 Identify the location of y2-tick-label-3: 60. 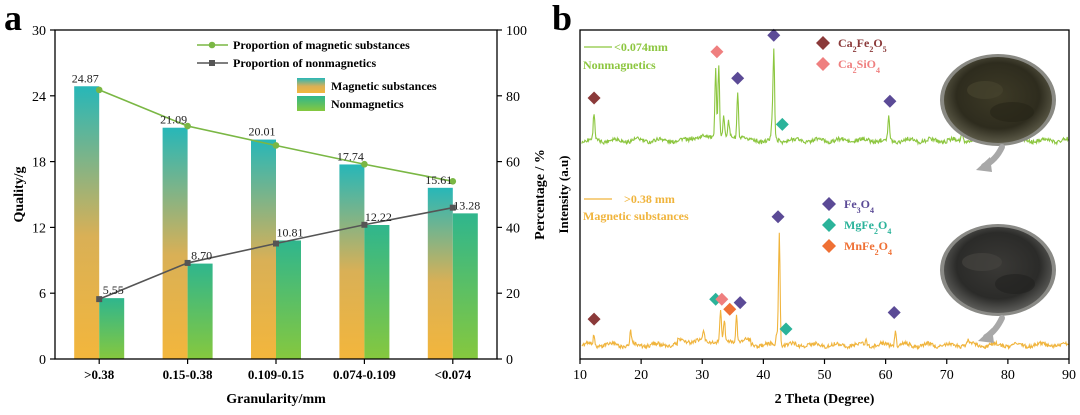
(513, 163).